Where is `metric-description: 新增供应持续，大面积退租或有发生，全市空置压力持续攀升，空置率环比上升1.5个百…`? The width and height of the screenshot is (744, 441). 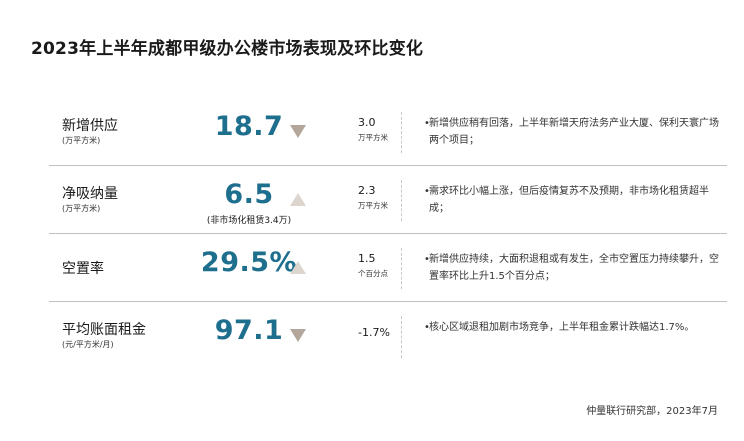
metric-description: 新增供应持续，大面积退租或有发生，全市空置压力持续攀升，空置率环比上升1.5个百… is located at coordinates (574, 268).